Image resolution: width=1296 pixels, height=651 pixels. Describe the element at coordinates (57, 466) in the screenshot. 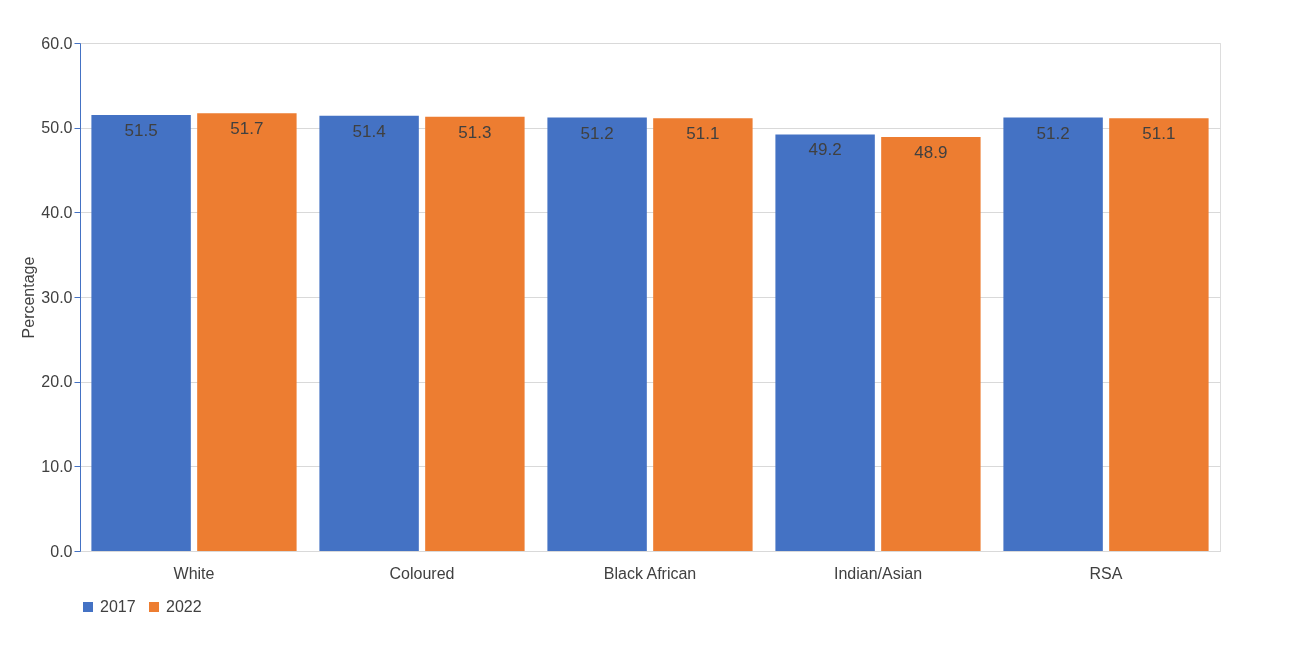

I see `y-tick-label: 10.0` at that location.